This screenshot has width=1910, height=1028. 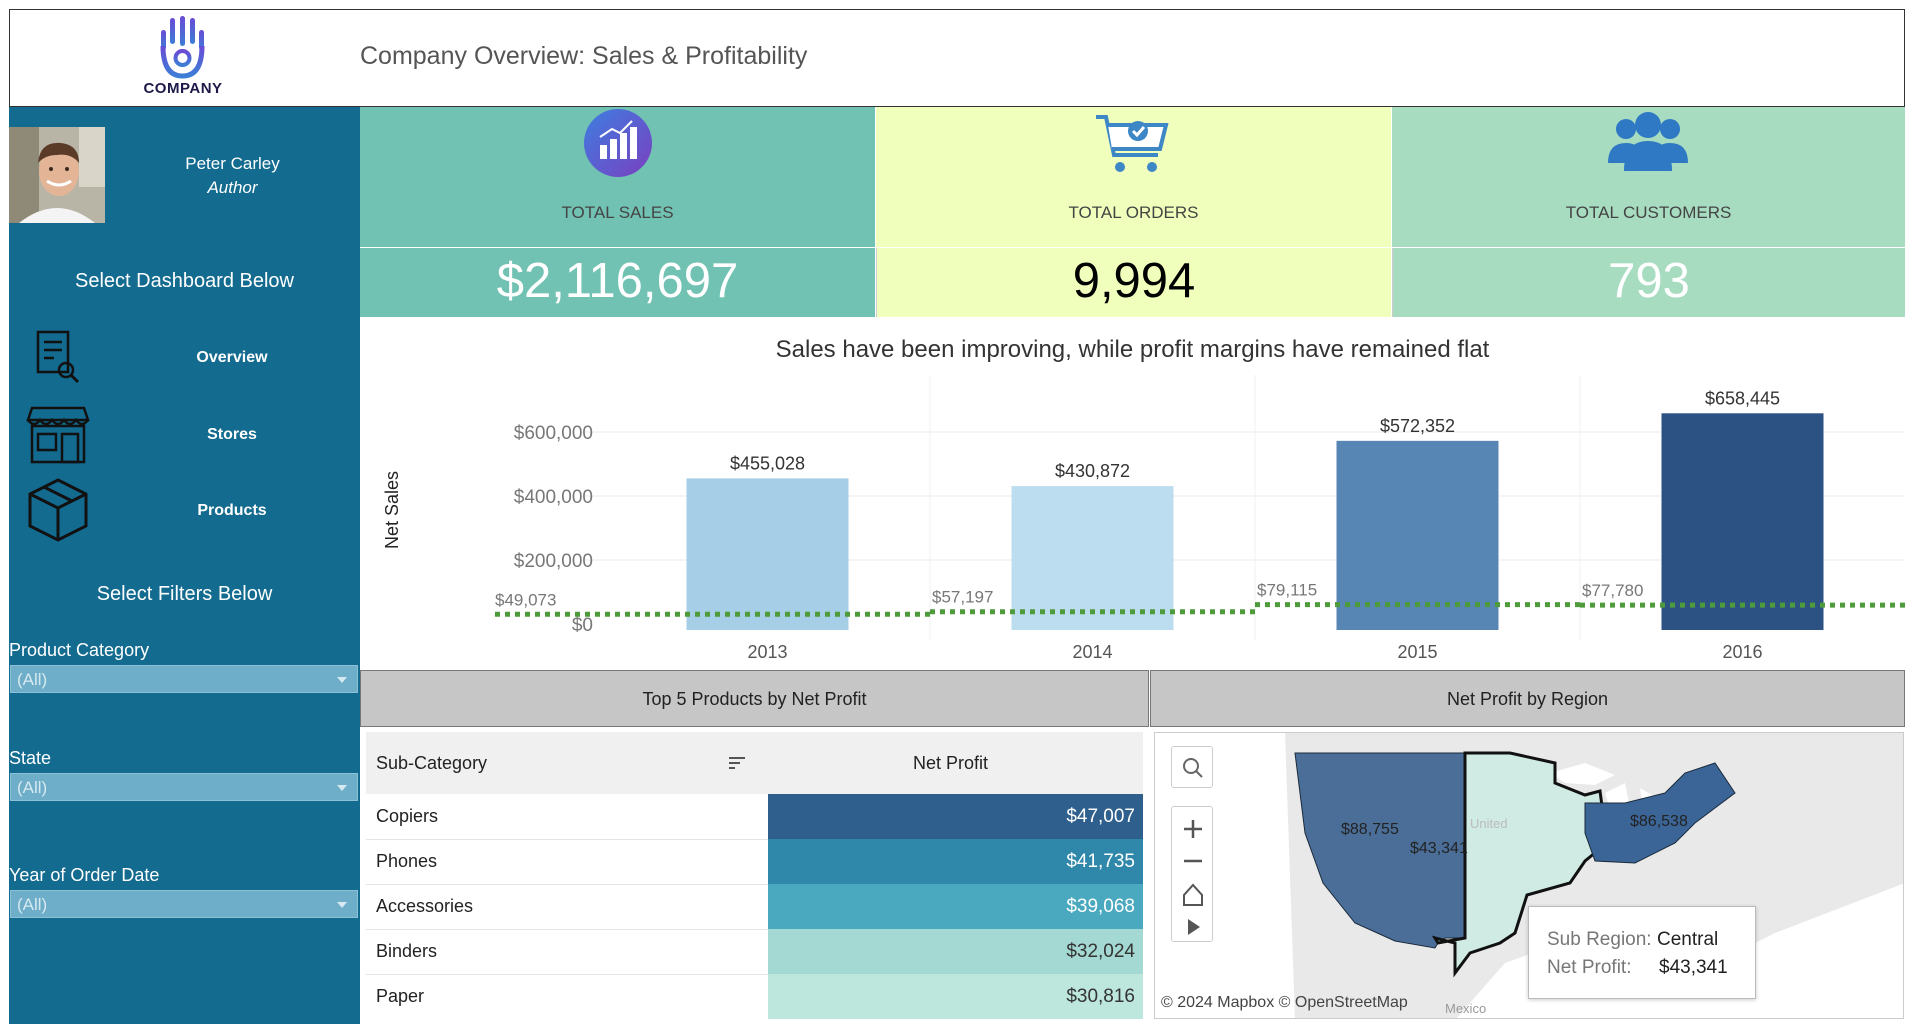 I want to click on kpi-value-total-sales: $2,116,697, so click(x=617, y=281).